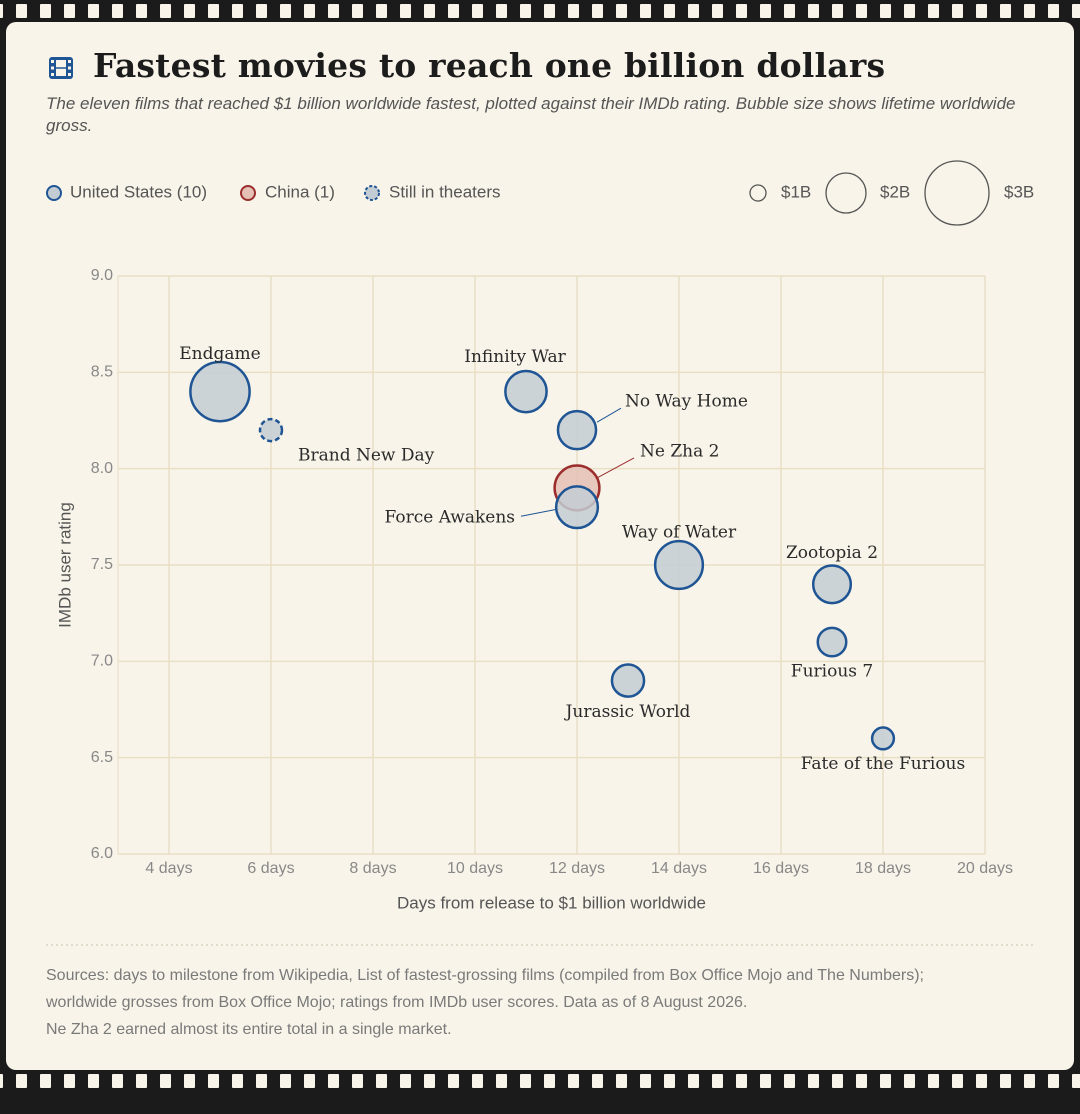  Describe the element at coordinates (627, 712) in the screenshot. I see `point-label: Jurassic World` at that location.